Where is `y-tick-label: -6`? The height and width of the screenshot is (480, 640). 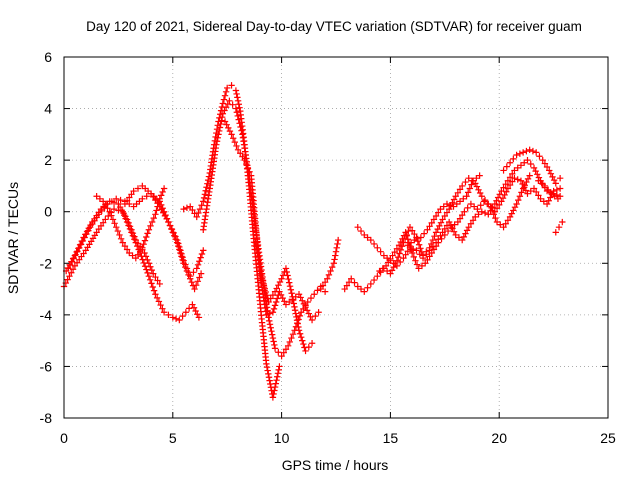 y-tick-label: -6 is located at coordinates (46, 366).